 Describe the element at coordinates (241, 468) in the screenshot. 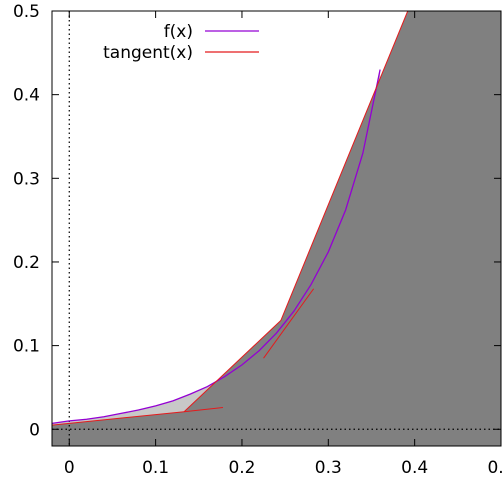

I see `x-tick-label: 0.2` at that location.